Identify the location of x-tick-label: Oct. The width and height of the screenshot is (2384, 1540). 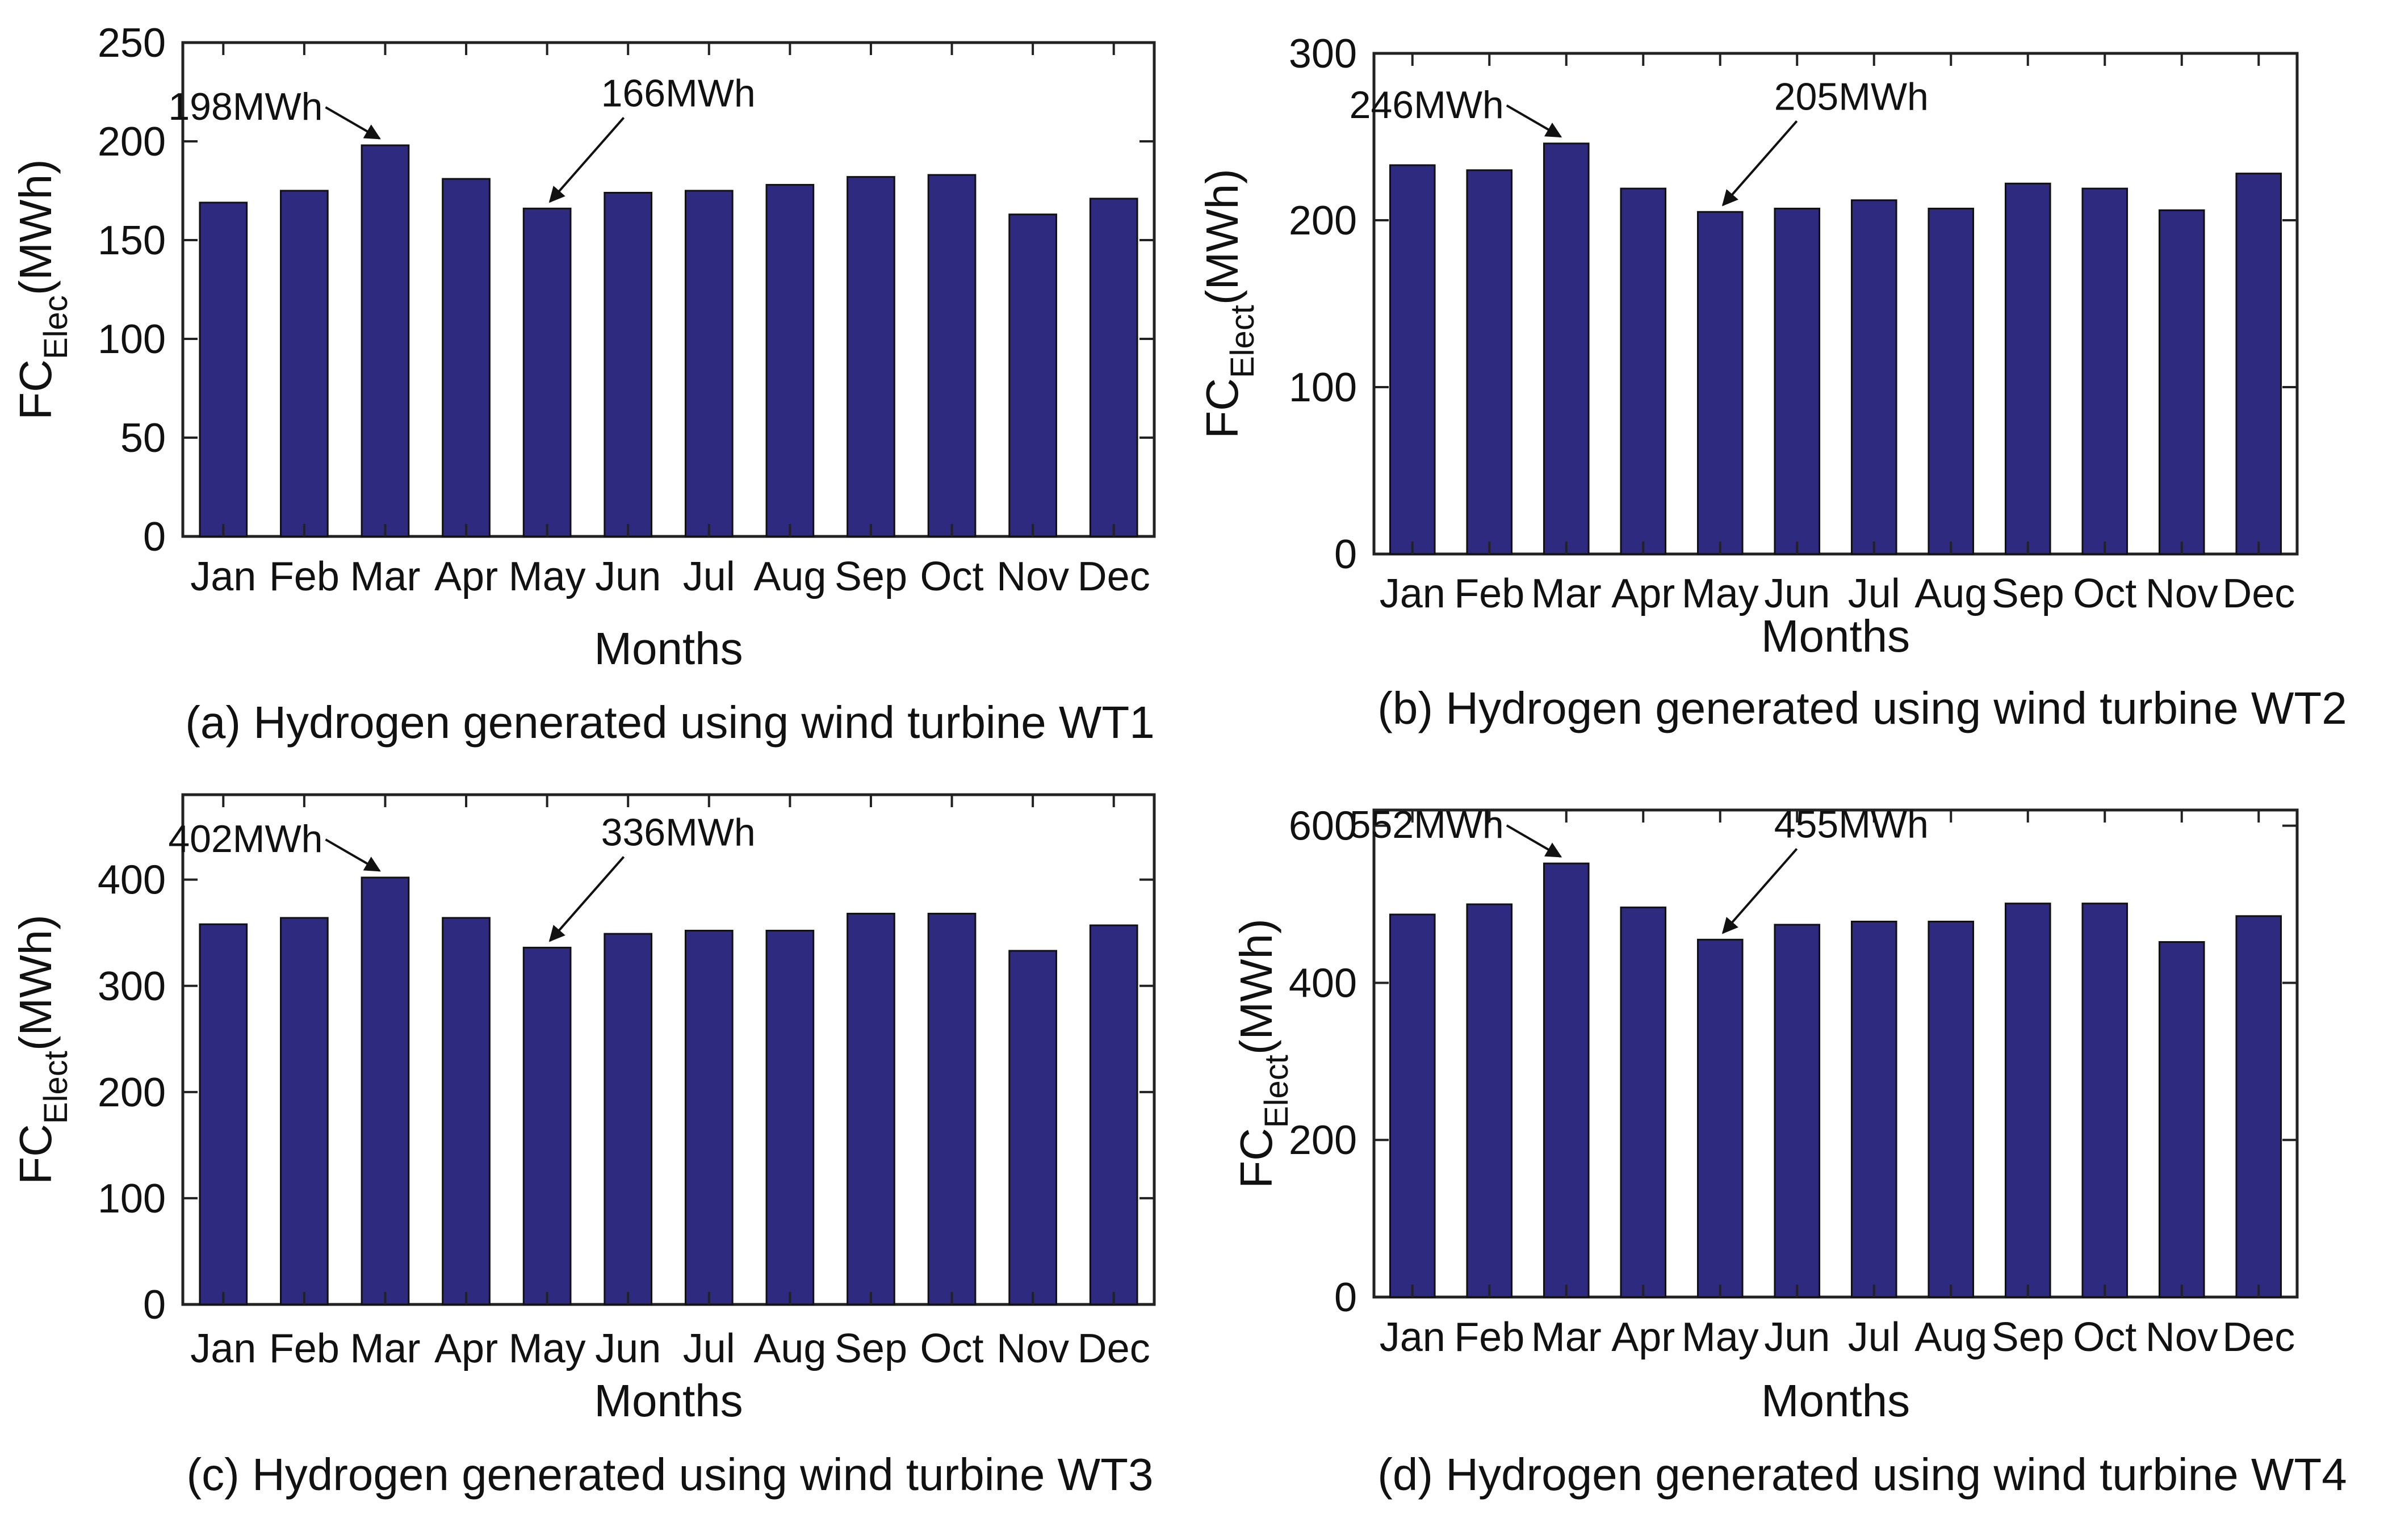
(2104, 1338).